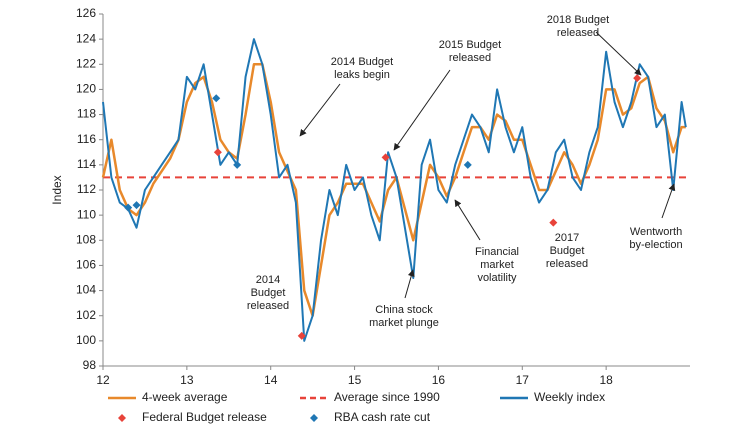  I want to click on y-axis-label: Index, so click(57, 189).